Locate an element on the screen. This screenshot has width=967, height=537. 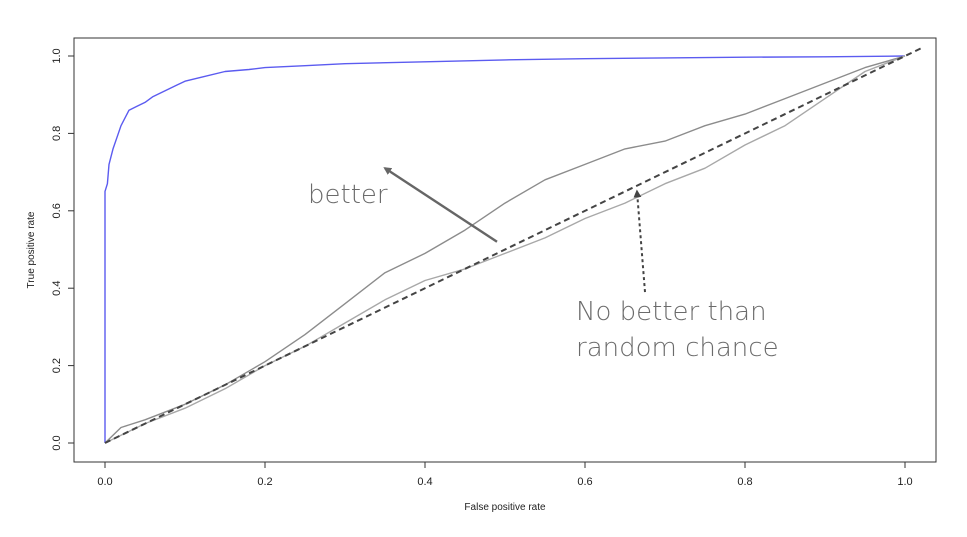
arrow-layer is located at coordinates (514, 230).